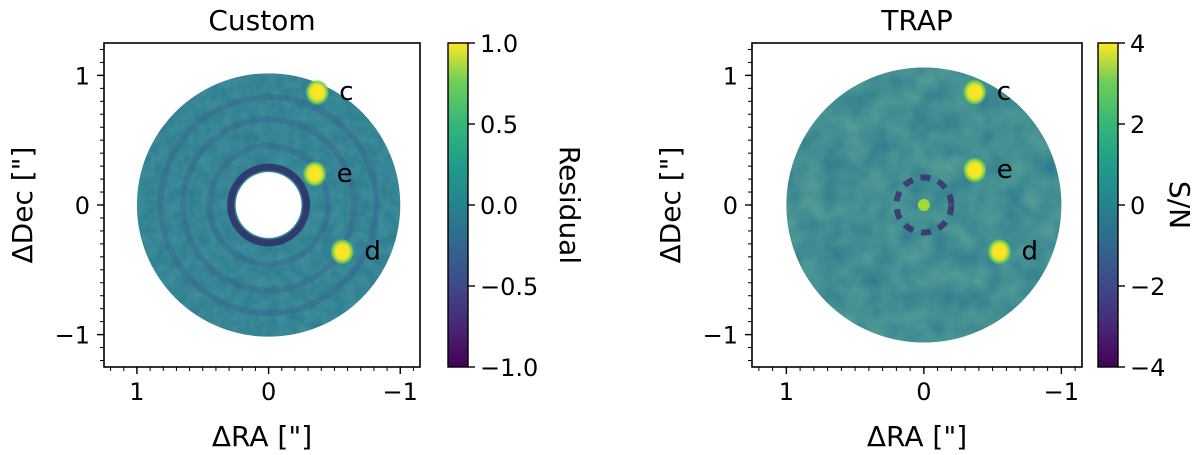 This screenshot has width=1200, height=455. Describe the element at coordinates (1137, 206) in the screenshot. I see `colorbar-tick-label: 0` at that location.